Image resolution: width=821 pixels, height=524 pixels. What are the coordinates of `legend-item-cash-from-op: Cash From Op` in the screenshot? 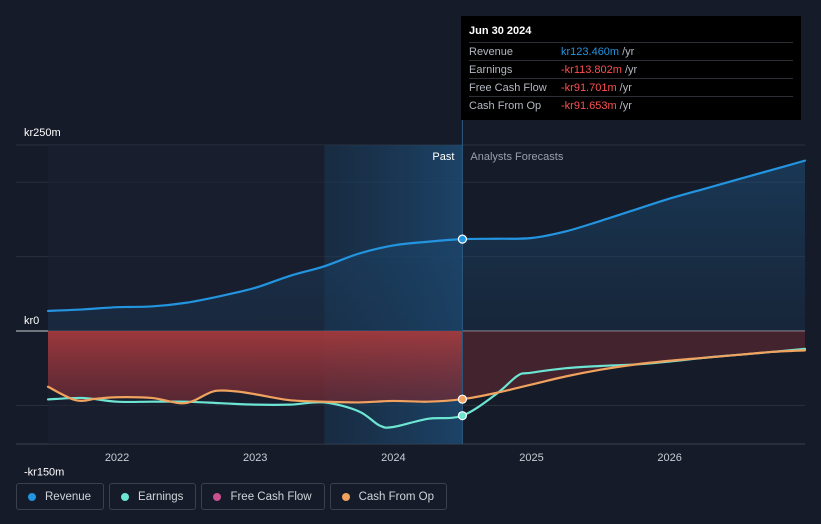 It's located at (388, 496).